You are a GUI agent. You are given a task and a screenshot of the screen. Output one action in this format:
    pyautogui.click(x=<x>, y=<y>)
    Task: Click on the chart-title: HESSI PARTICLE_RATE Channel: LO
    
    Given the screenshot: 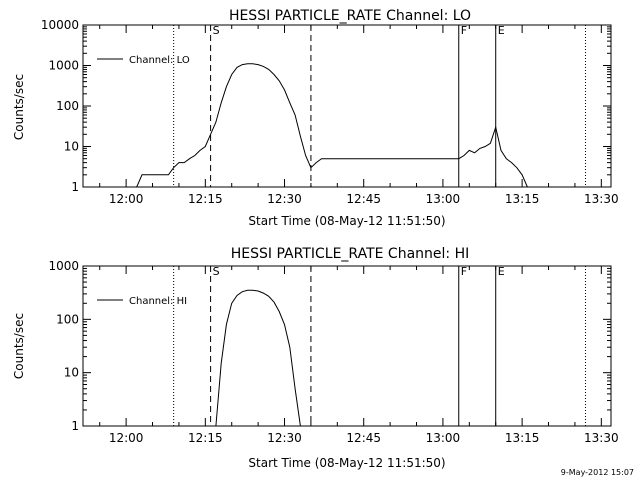 What is the action you would take?
    pyautogui.click(x=350, y=16)
    